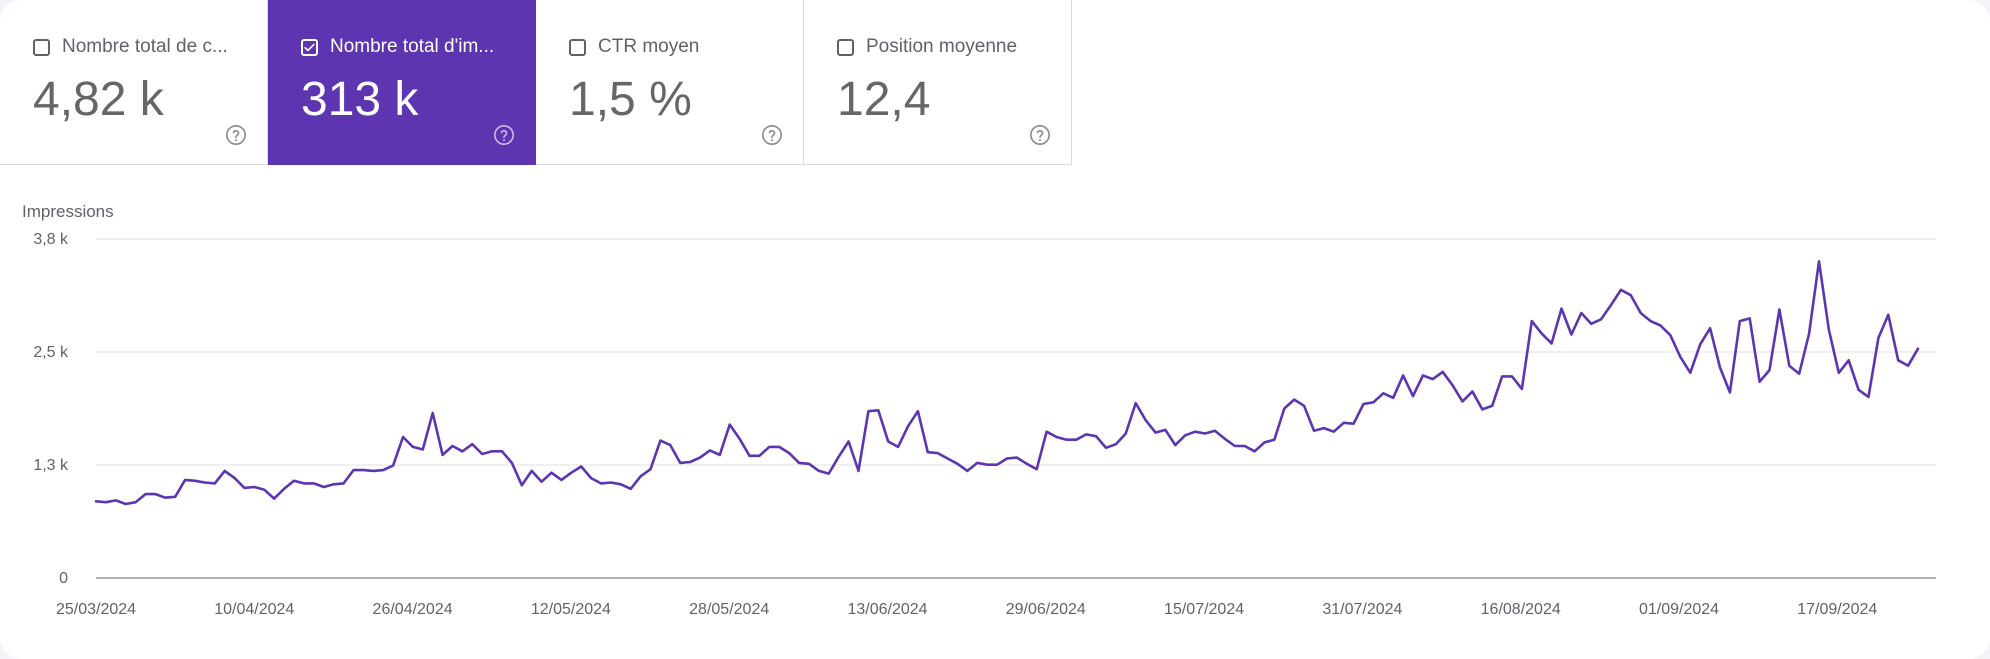 Image resolution: width=1990 pixels, height=659 pixels. Describe the element at coordinates (938, 82) in the screenshot. I see `metric-card-position: Position moyenne 12,4` at that location.